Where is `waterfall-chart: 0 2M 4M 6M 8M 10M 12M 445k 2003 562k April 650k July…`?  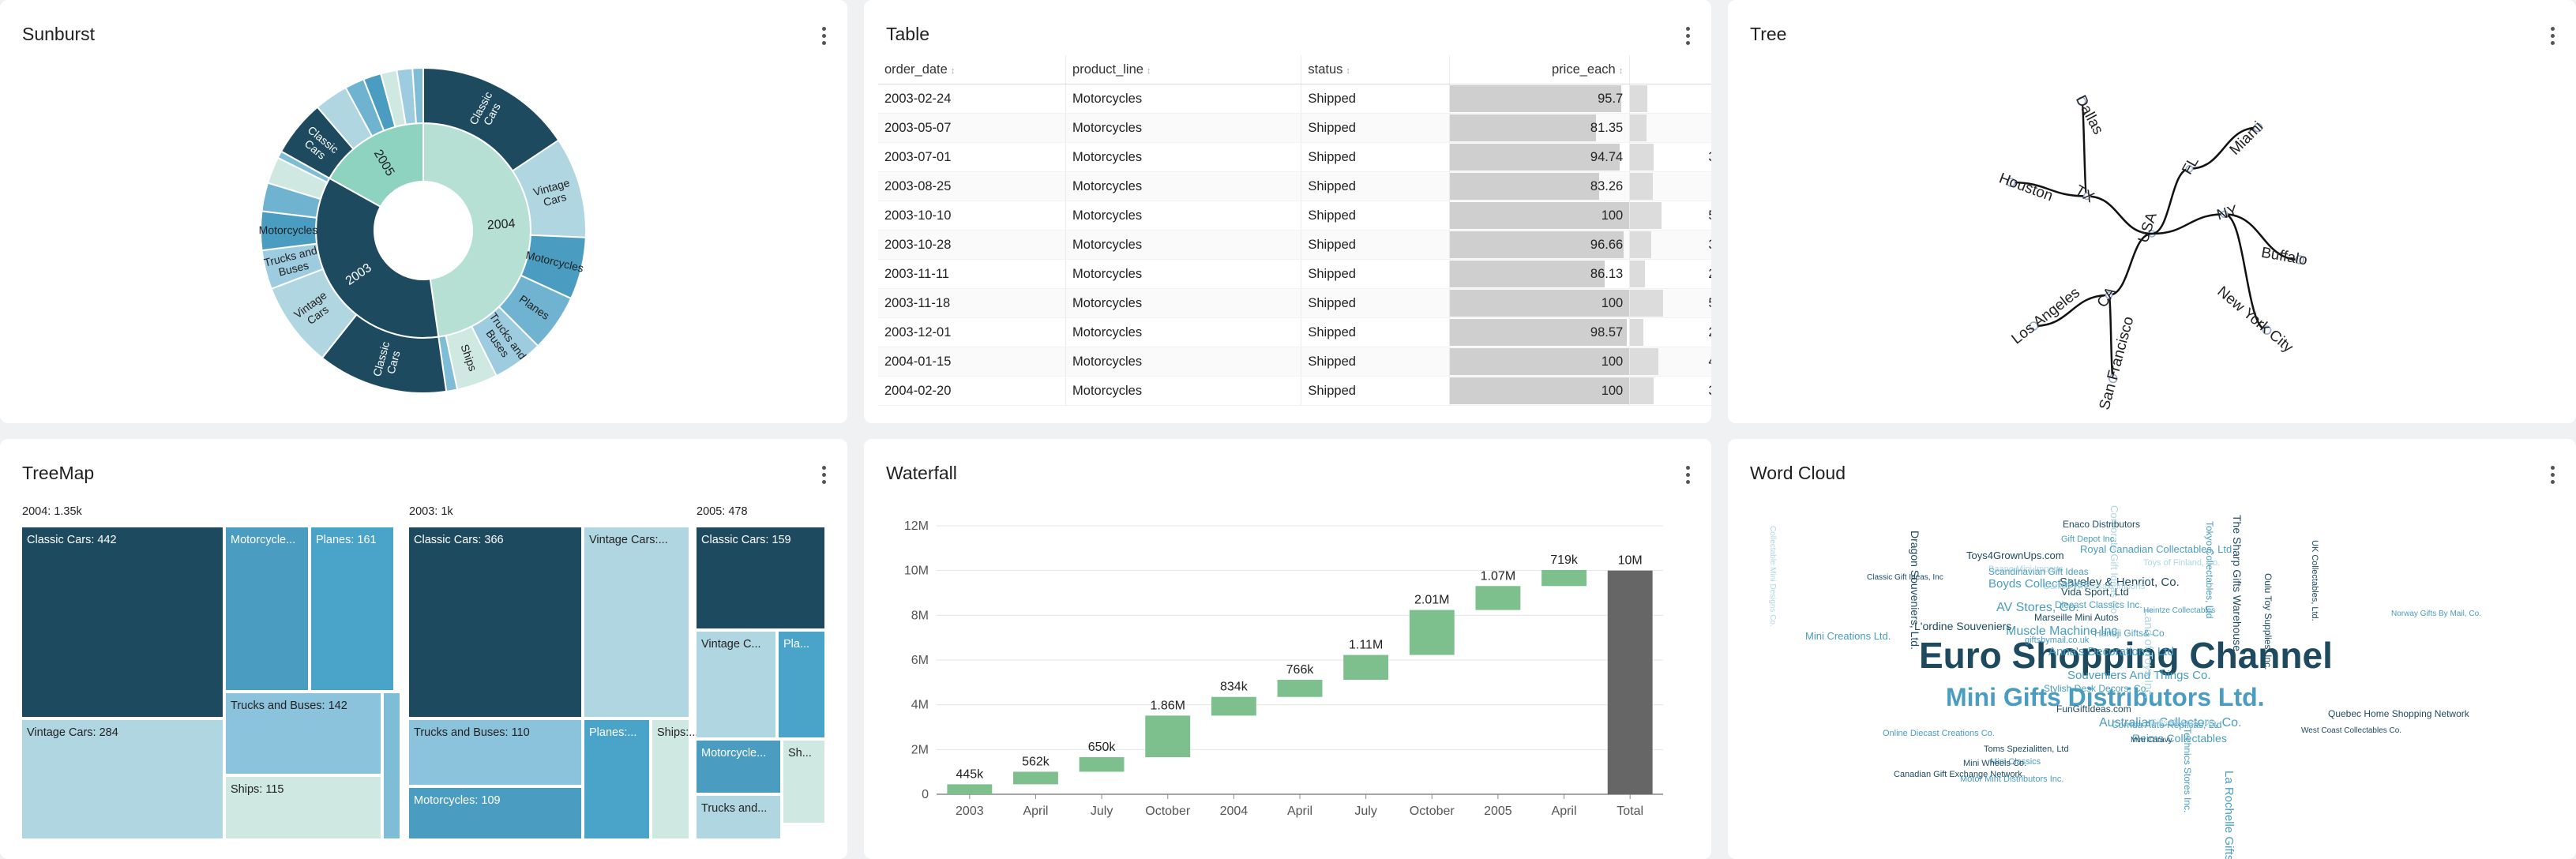 waterfall-chart: 0 2M 4M 6M 8M 10M 12M 445k 2003 562k April 650k July… is located at coordinates (1283, 669).